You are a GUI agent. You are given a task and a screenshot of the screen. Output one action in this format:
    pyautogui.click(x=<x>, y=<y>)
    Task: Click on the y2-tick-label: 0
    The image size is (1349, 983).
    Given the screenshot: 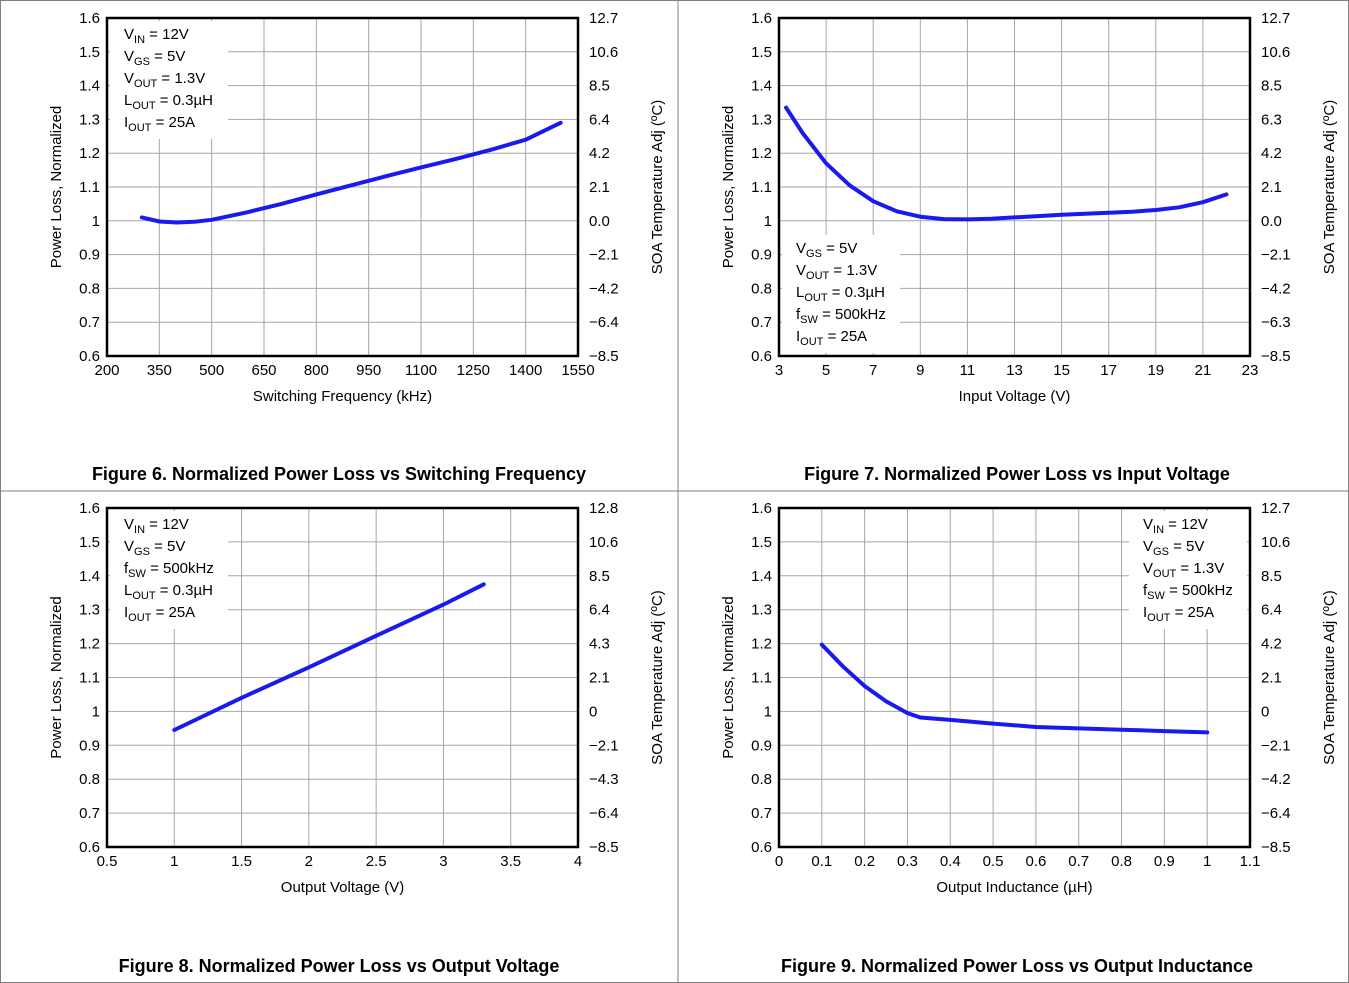 What is the action you would take?
    pyautogui.click(x=593, y=711)
    